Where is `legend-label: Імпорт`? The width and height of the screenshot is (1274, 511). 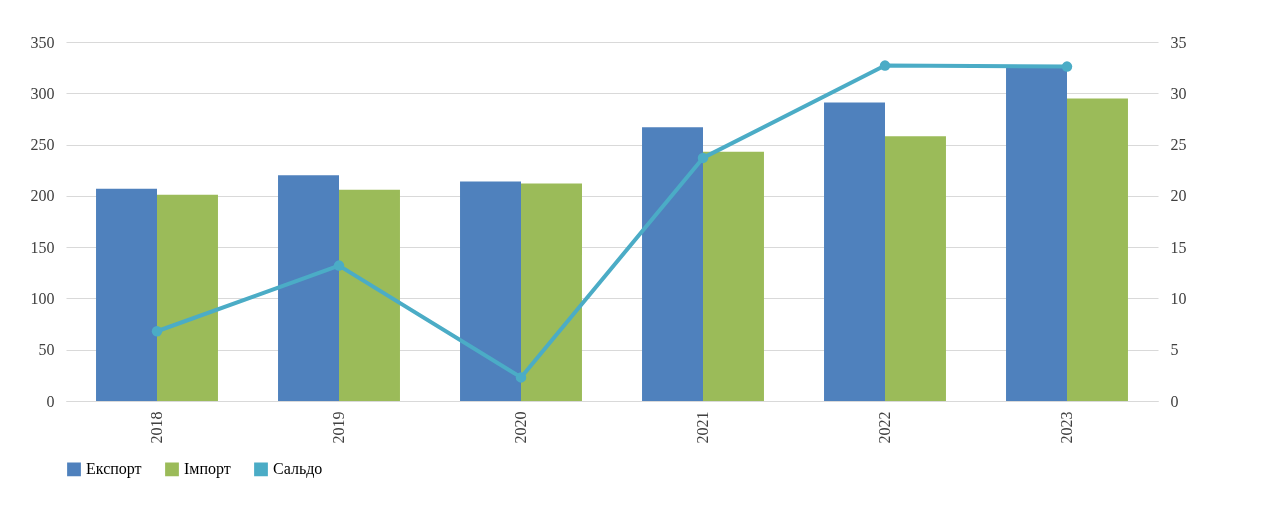
legend-label: Імпорт is located at coordinates (207, 469).